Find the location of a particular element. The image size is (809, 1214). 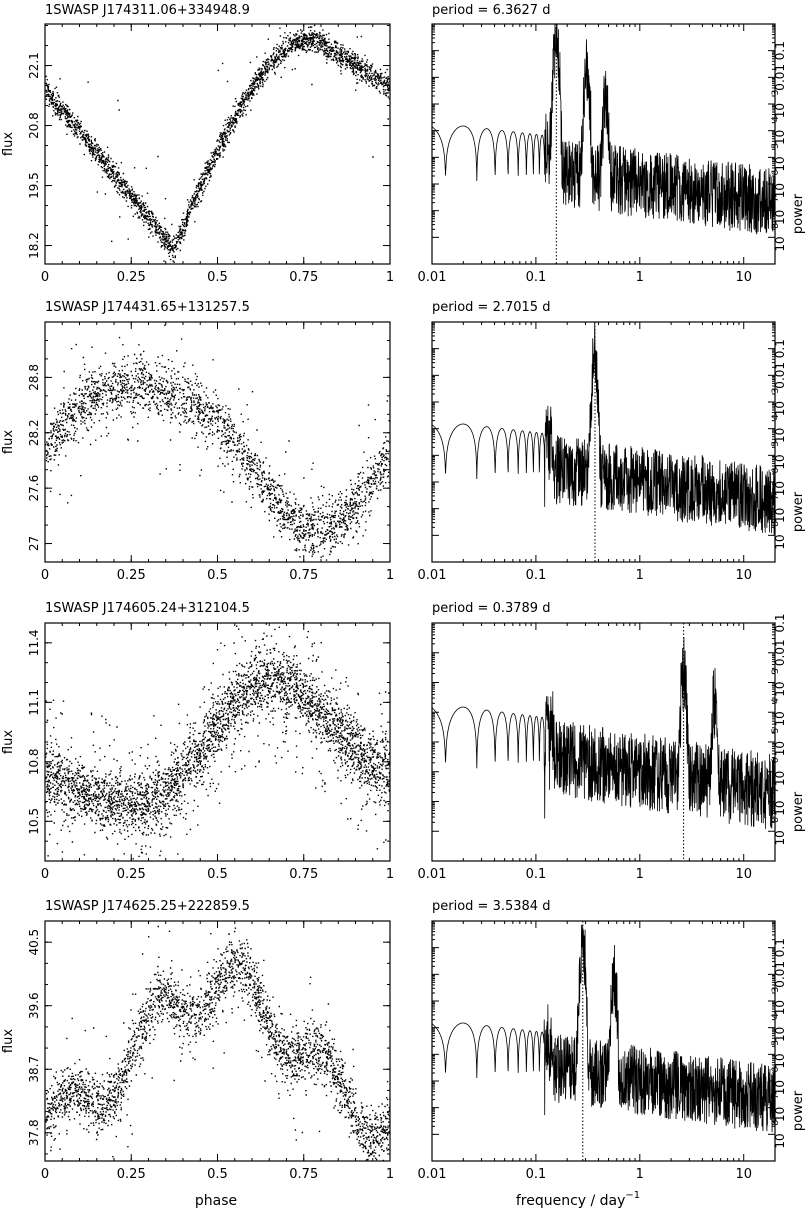

frequency-x-label-sup: −1 is located at coordinates (632, 1195).